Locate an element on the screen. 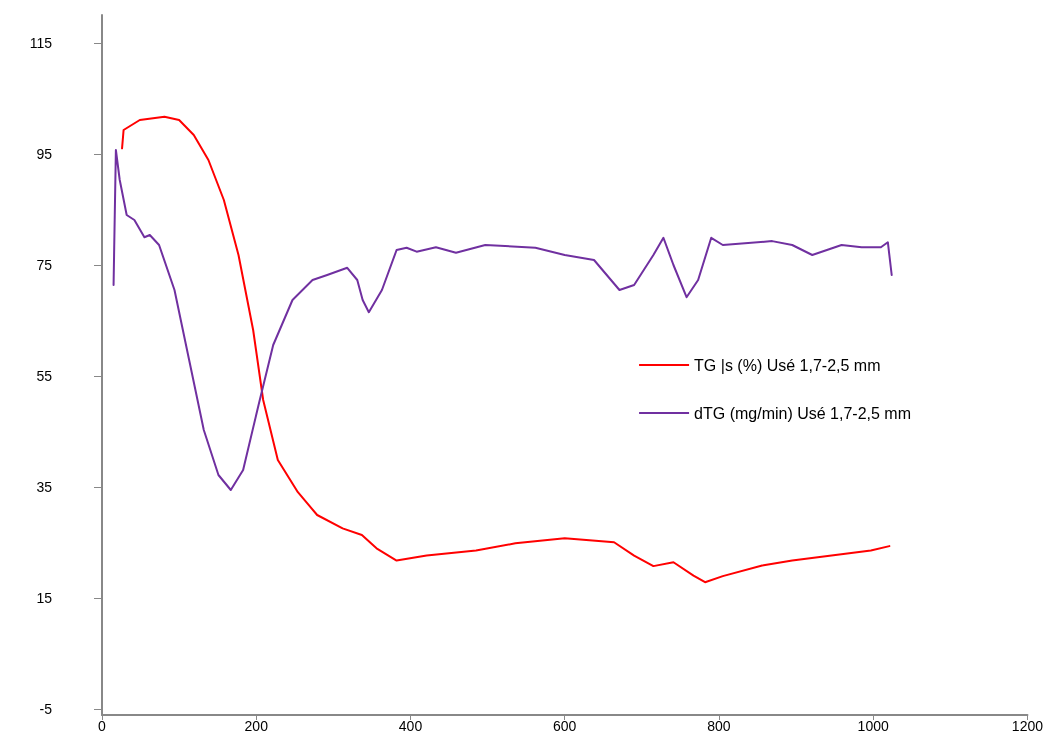 The width and height of the screenshot is (1046, 736). x-tick-label: 400 is located at coordinates (410, 726).